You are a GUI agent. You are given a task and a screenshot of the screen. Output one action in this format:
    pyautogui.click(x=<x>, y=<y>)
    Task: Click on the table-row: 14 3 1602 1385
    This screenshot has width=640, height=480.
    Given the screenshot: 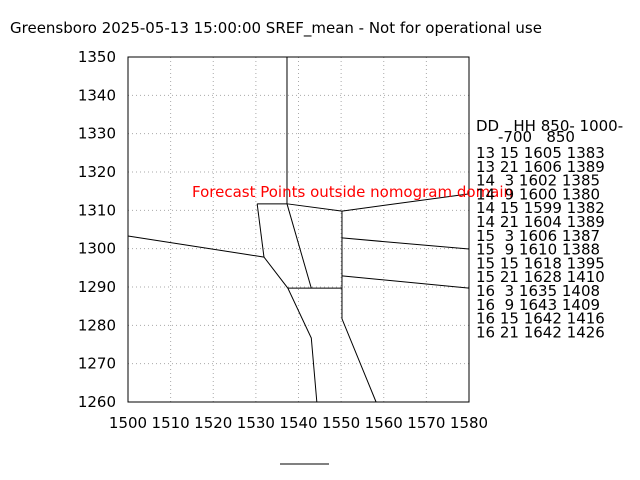 What is the action you would take?
    pyautogui.click(x=538, y=181)
    